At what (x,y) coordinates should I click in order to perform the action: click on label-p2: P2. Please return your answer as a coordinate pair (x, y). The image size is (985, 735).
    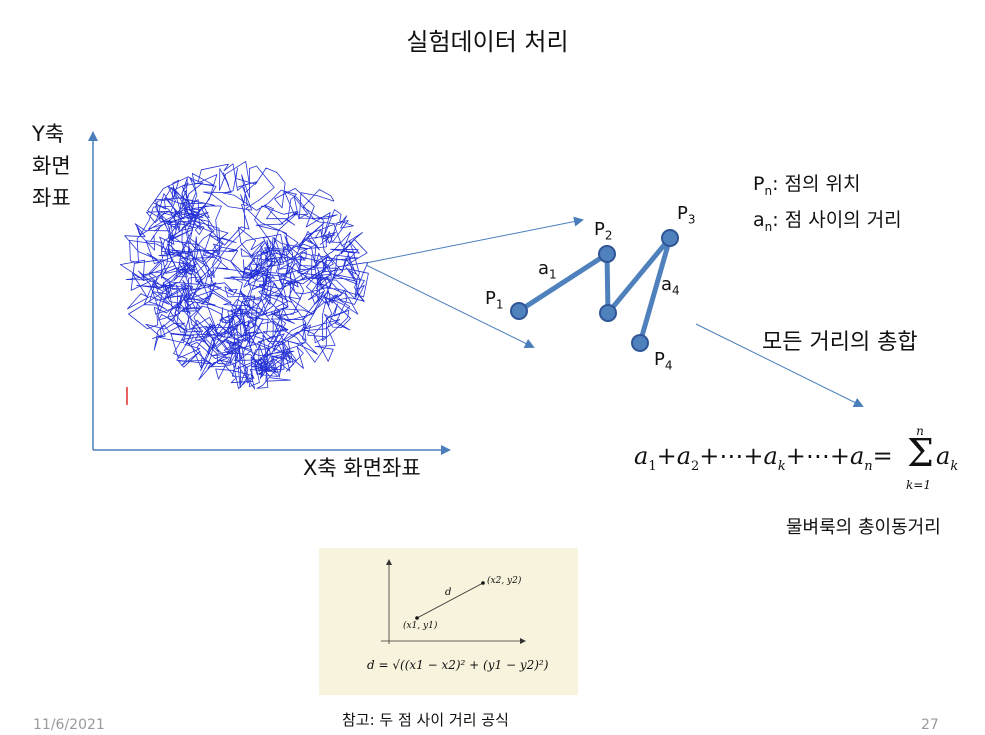
    Looking at the image, I should click on (603, 231).